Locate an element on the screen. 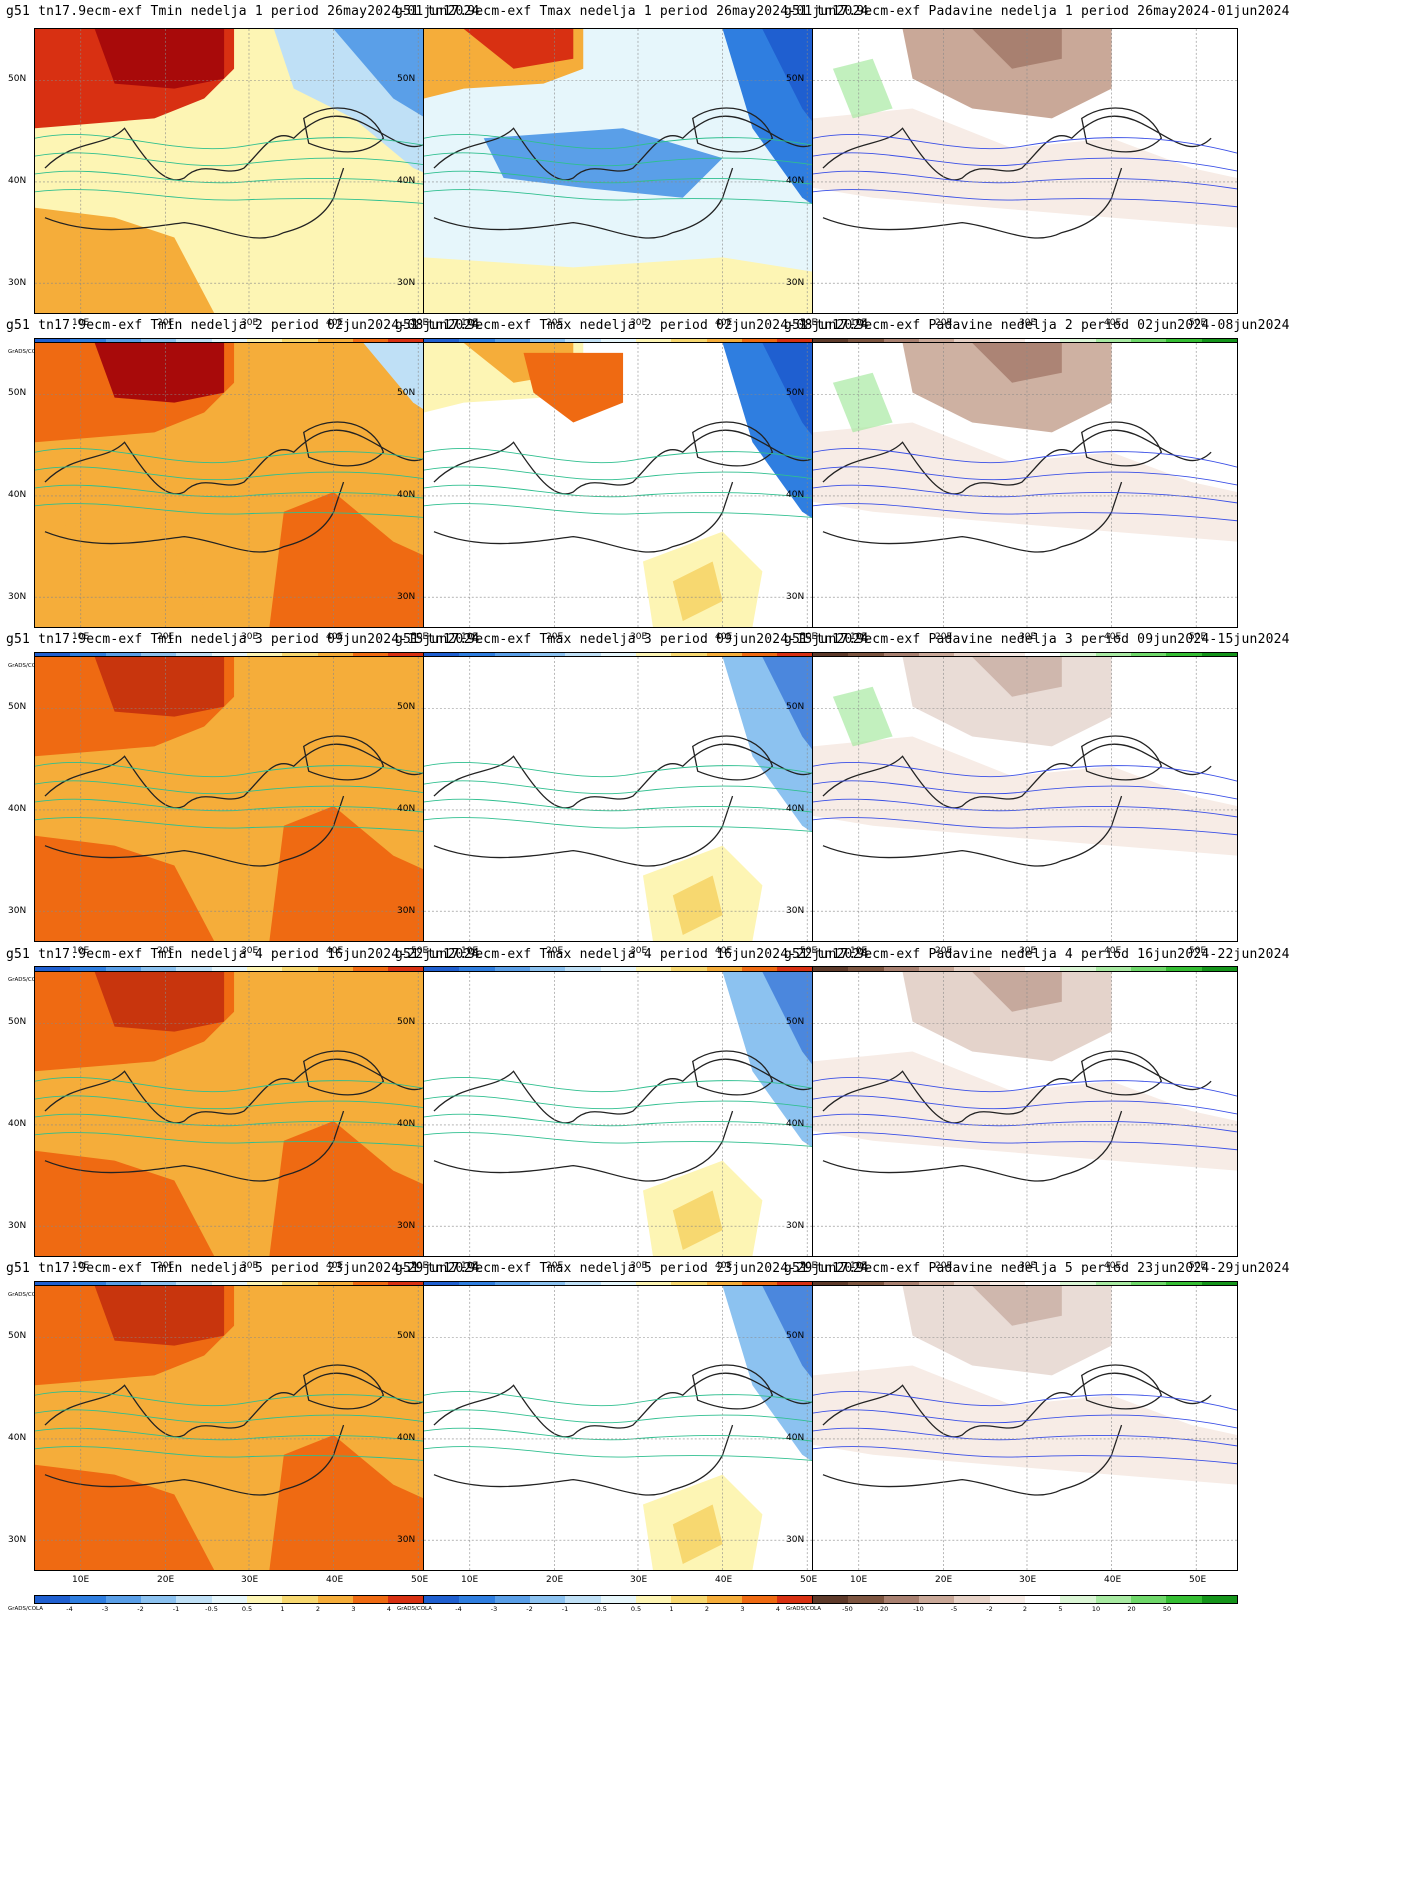 This screenshot has height=1895, width=1414. colorbar-tick-label: 1 is located at coordinates (671, 1609).